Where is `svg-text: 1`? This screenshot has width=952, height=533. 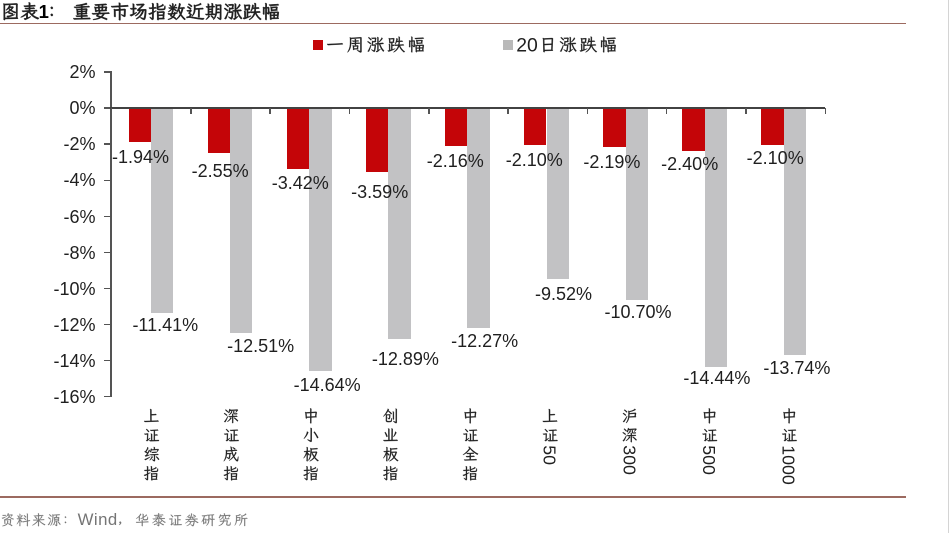 svg-text: 1 is located at coordinates (44, 11).